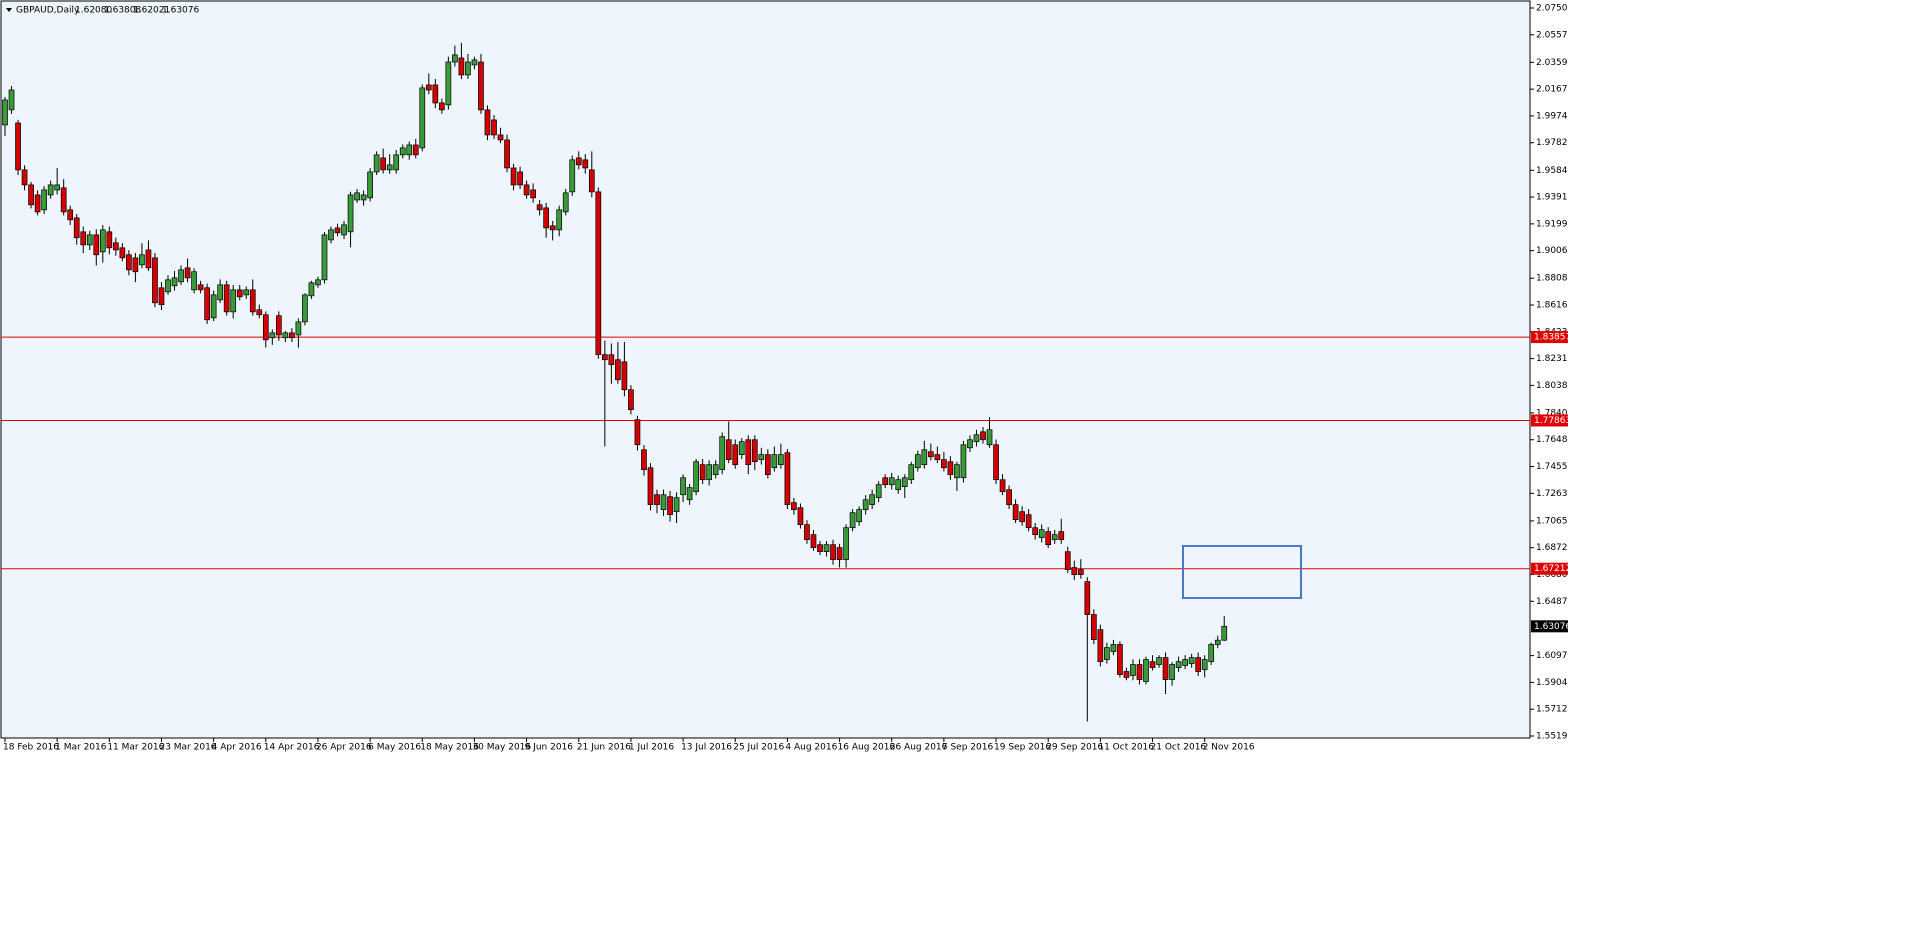 This screenshot has width=1920, height=928. Describe the element at coordinates (9, 10) in the screenshot. I see `header-arrow` at that location.